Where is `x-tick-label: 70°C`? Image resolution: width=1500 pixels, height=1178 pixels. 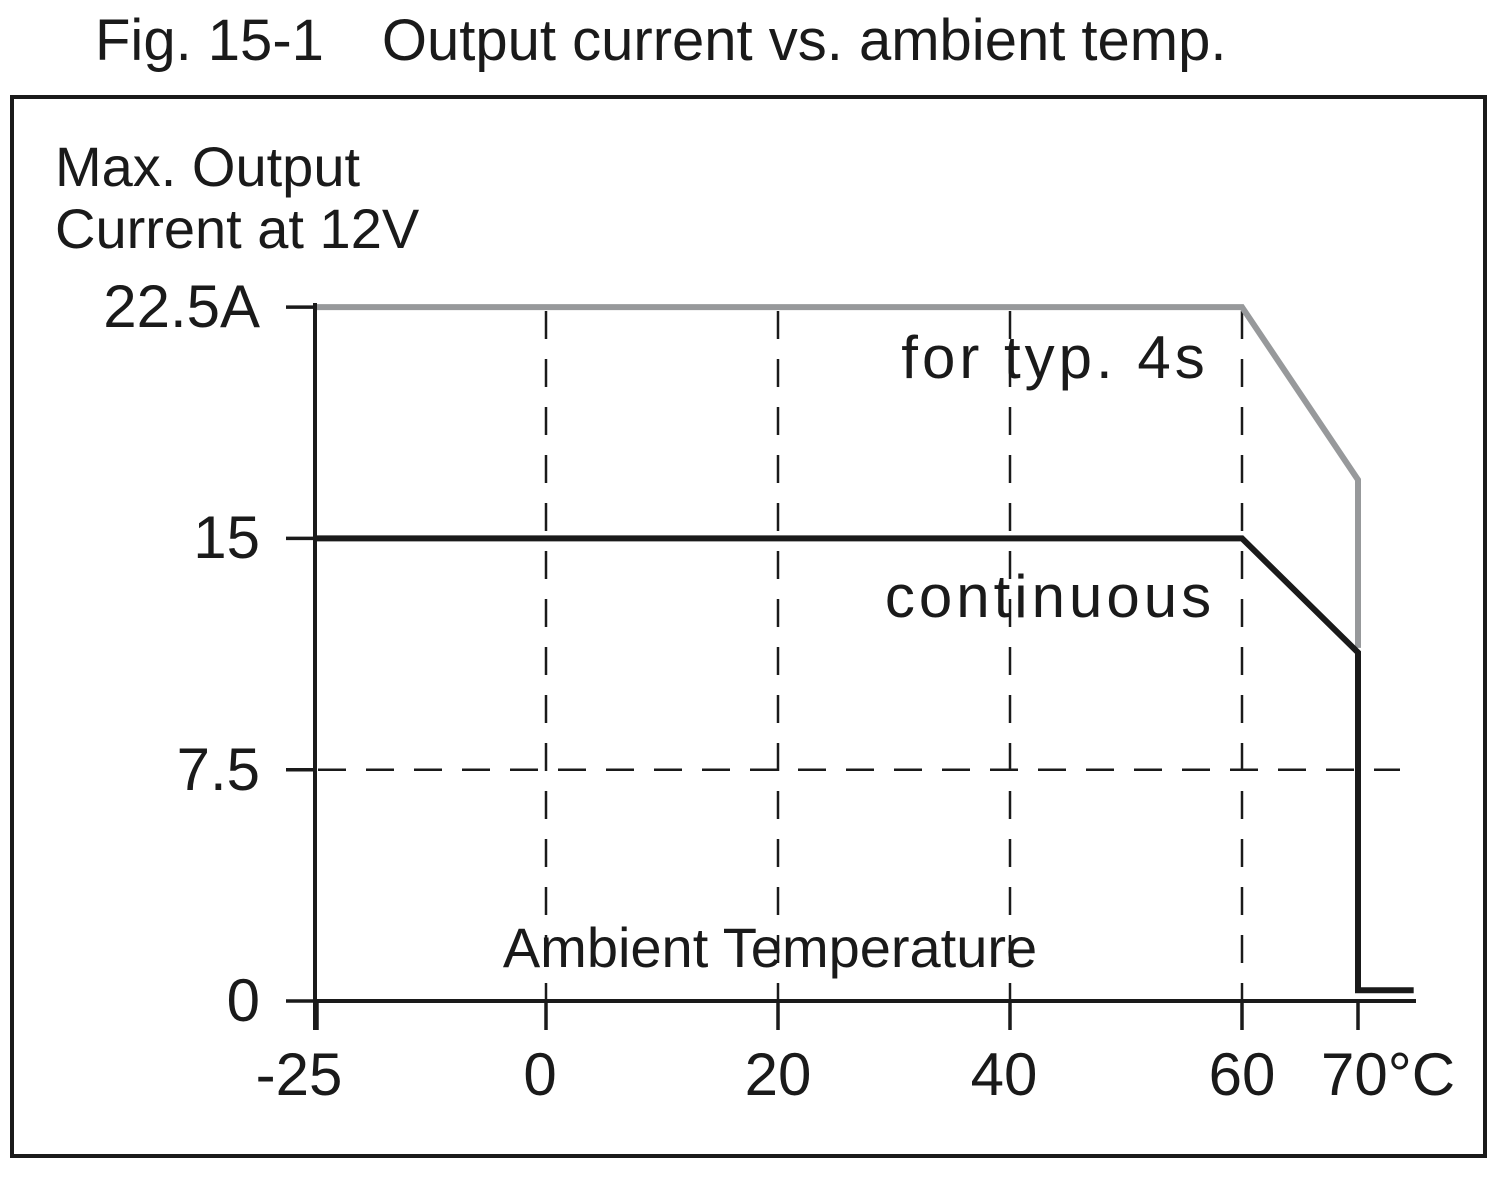 x-tick-label: 70°C is located at coordinates (1388, 1074).